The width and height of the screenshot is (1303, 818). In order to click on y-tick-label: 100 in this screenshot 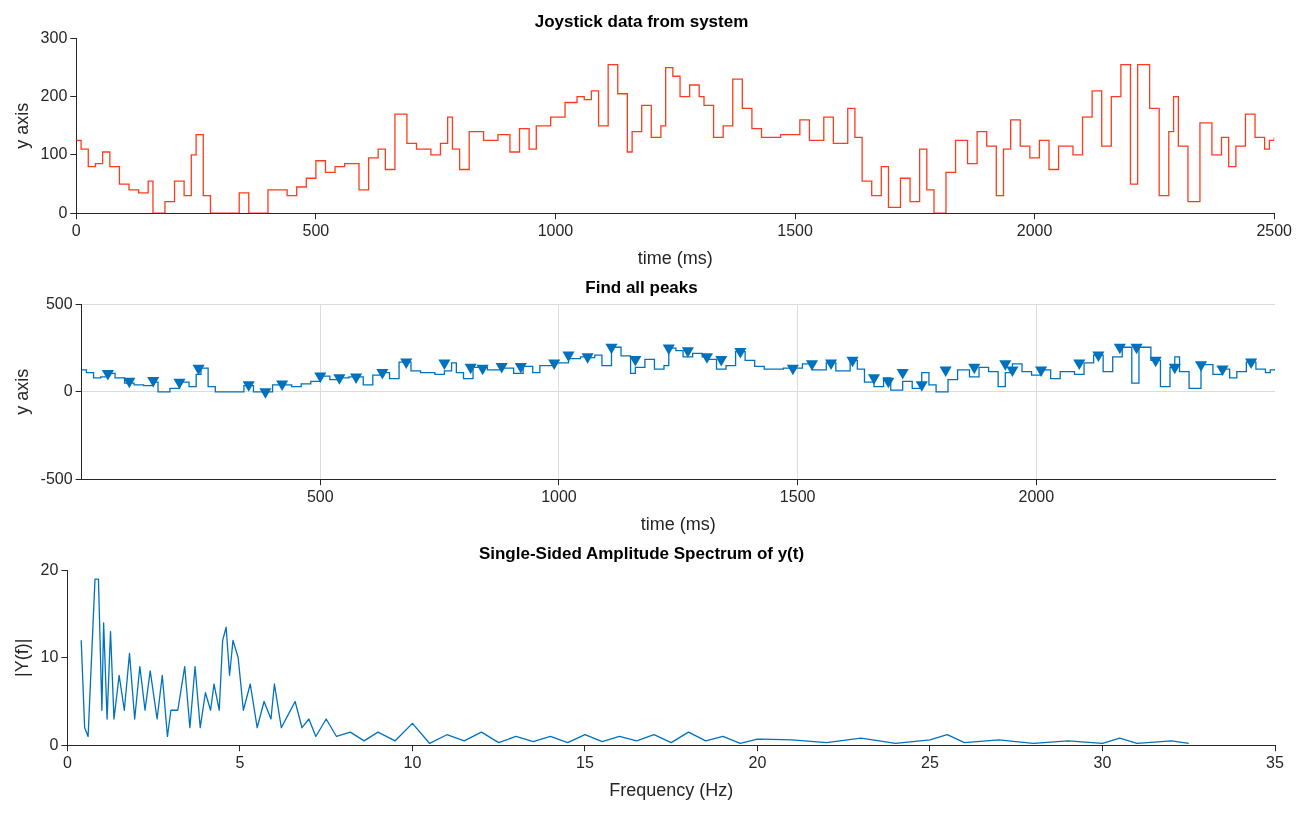, I will do `click(54, 154)`.